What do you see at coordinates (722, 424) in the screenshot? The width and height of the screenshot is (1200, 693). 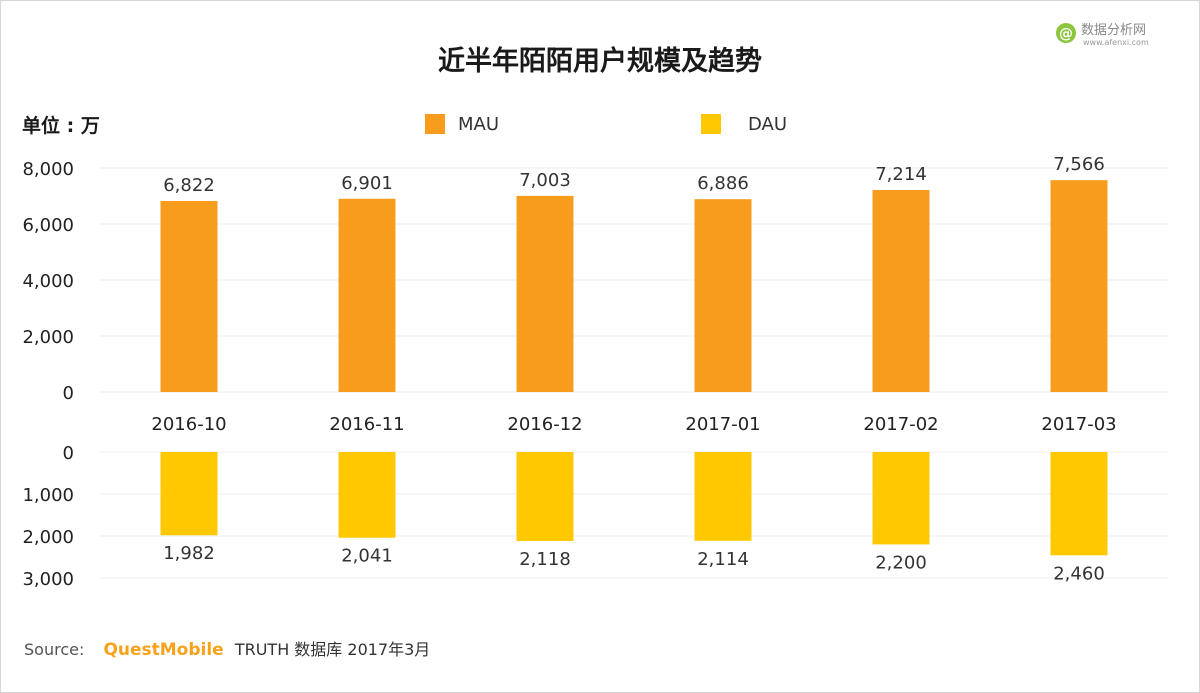 I see `category-label: 2017-01` at bounding box center [722, 424].